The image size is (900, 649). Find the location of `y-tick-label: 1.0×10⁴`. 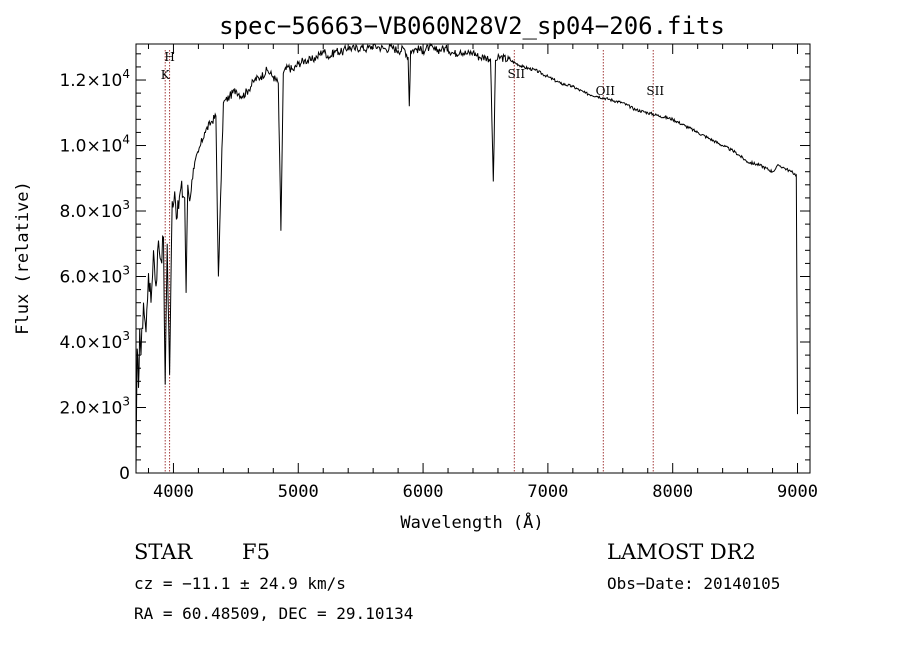

y-tick-label: 1.0×10⁴ is located at coordinates (94, 145).